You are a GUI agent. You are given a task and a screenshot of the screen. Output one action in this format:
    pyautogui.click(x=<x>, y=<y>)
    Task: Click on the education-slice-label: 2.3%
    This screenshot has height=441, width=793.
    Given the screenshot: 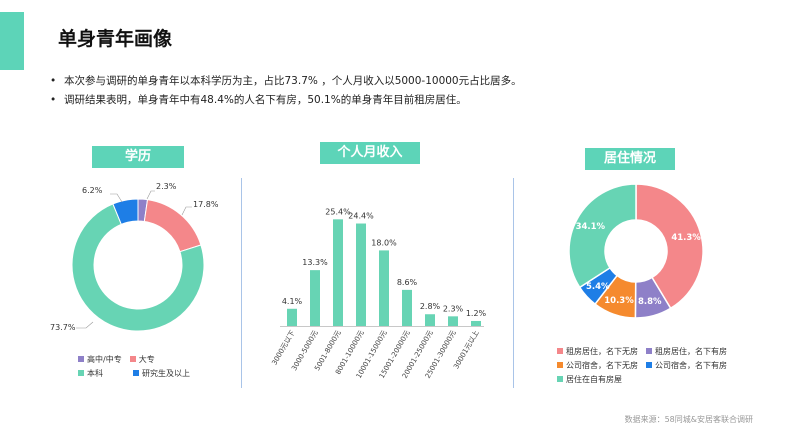 What is the action you would take?
    pyautogui.click(x=166, y=186)
    